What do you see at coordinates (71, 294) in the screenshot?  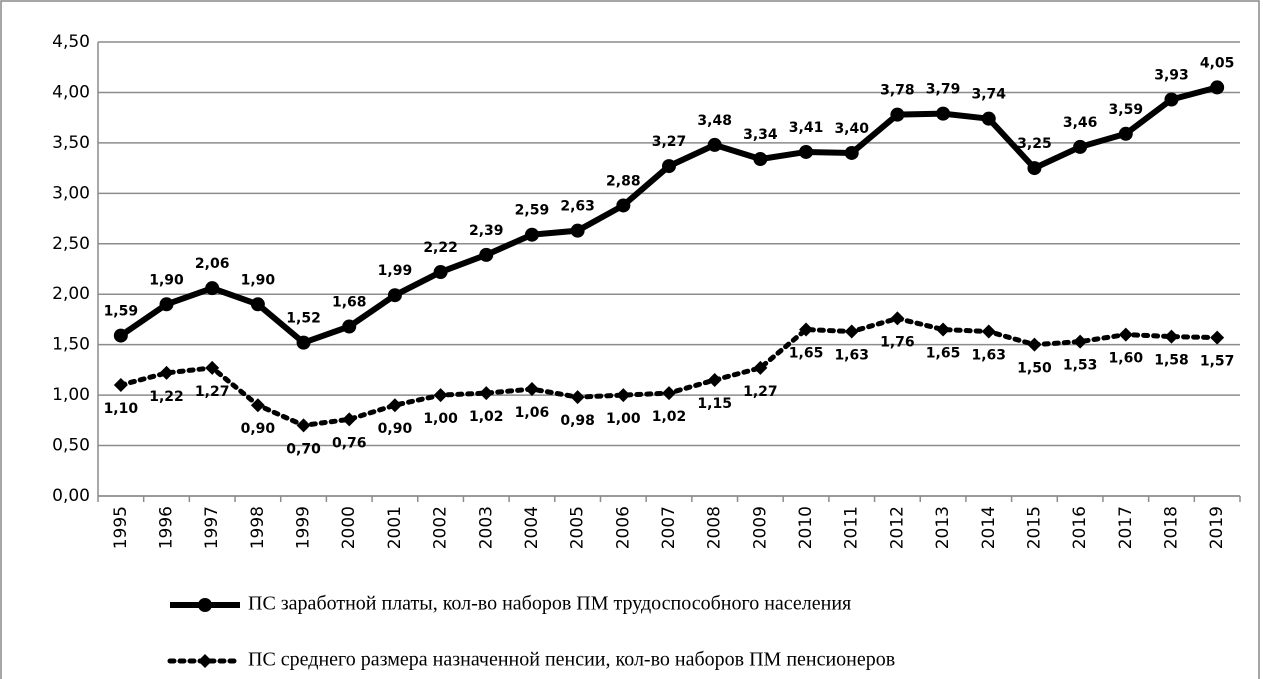 I see `y-tick-label: 2,00` at bounding box center [71, 294].